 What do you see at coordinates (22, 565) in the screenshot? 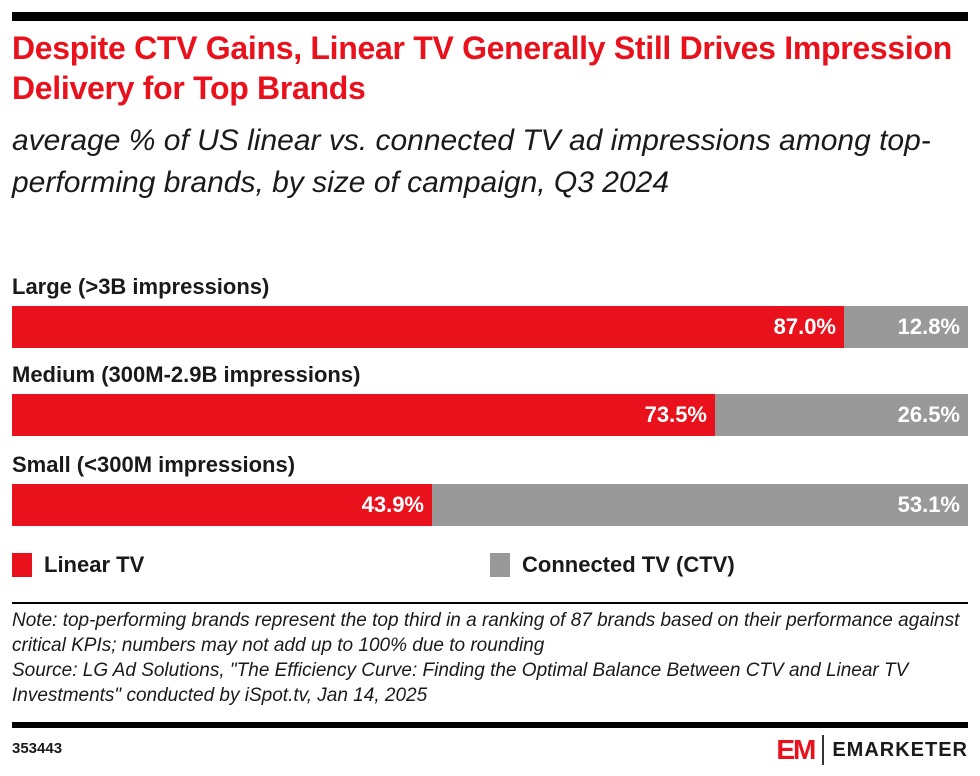
I see `legend-swatch-linear-tv` at bounding box center [22, 565].